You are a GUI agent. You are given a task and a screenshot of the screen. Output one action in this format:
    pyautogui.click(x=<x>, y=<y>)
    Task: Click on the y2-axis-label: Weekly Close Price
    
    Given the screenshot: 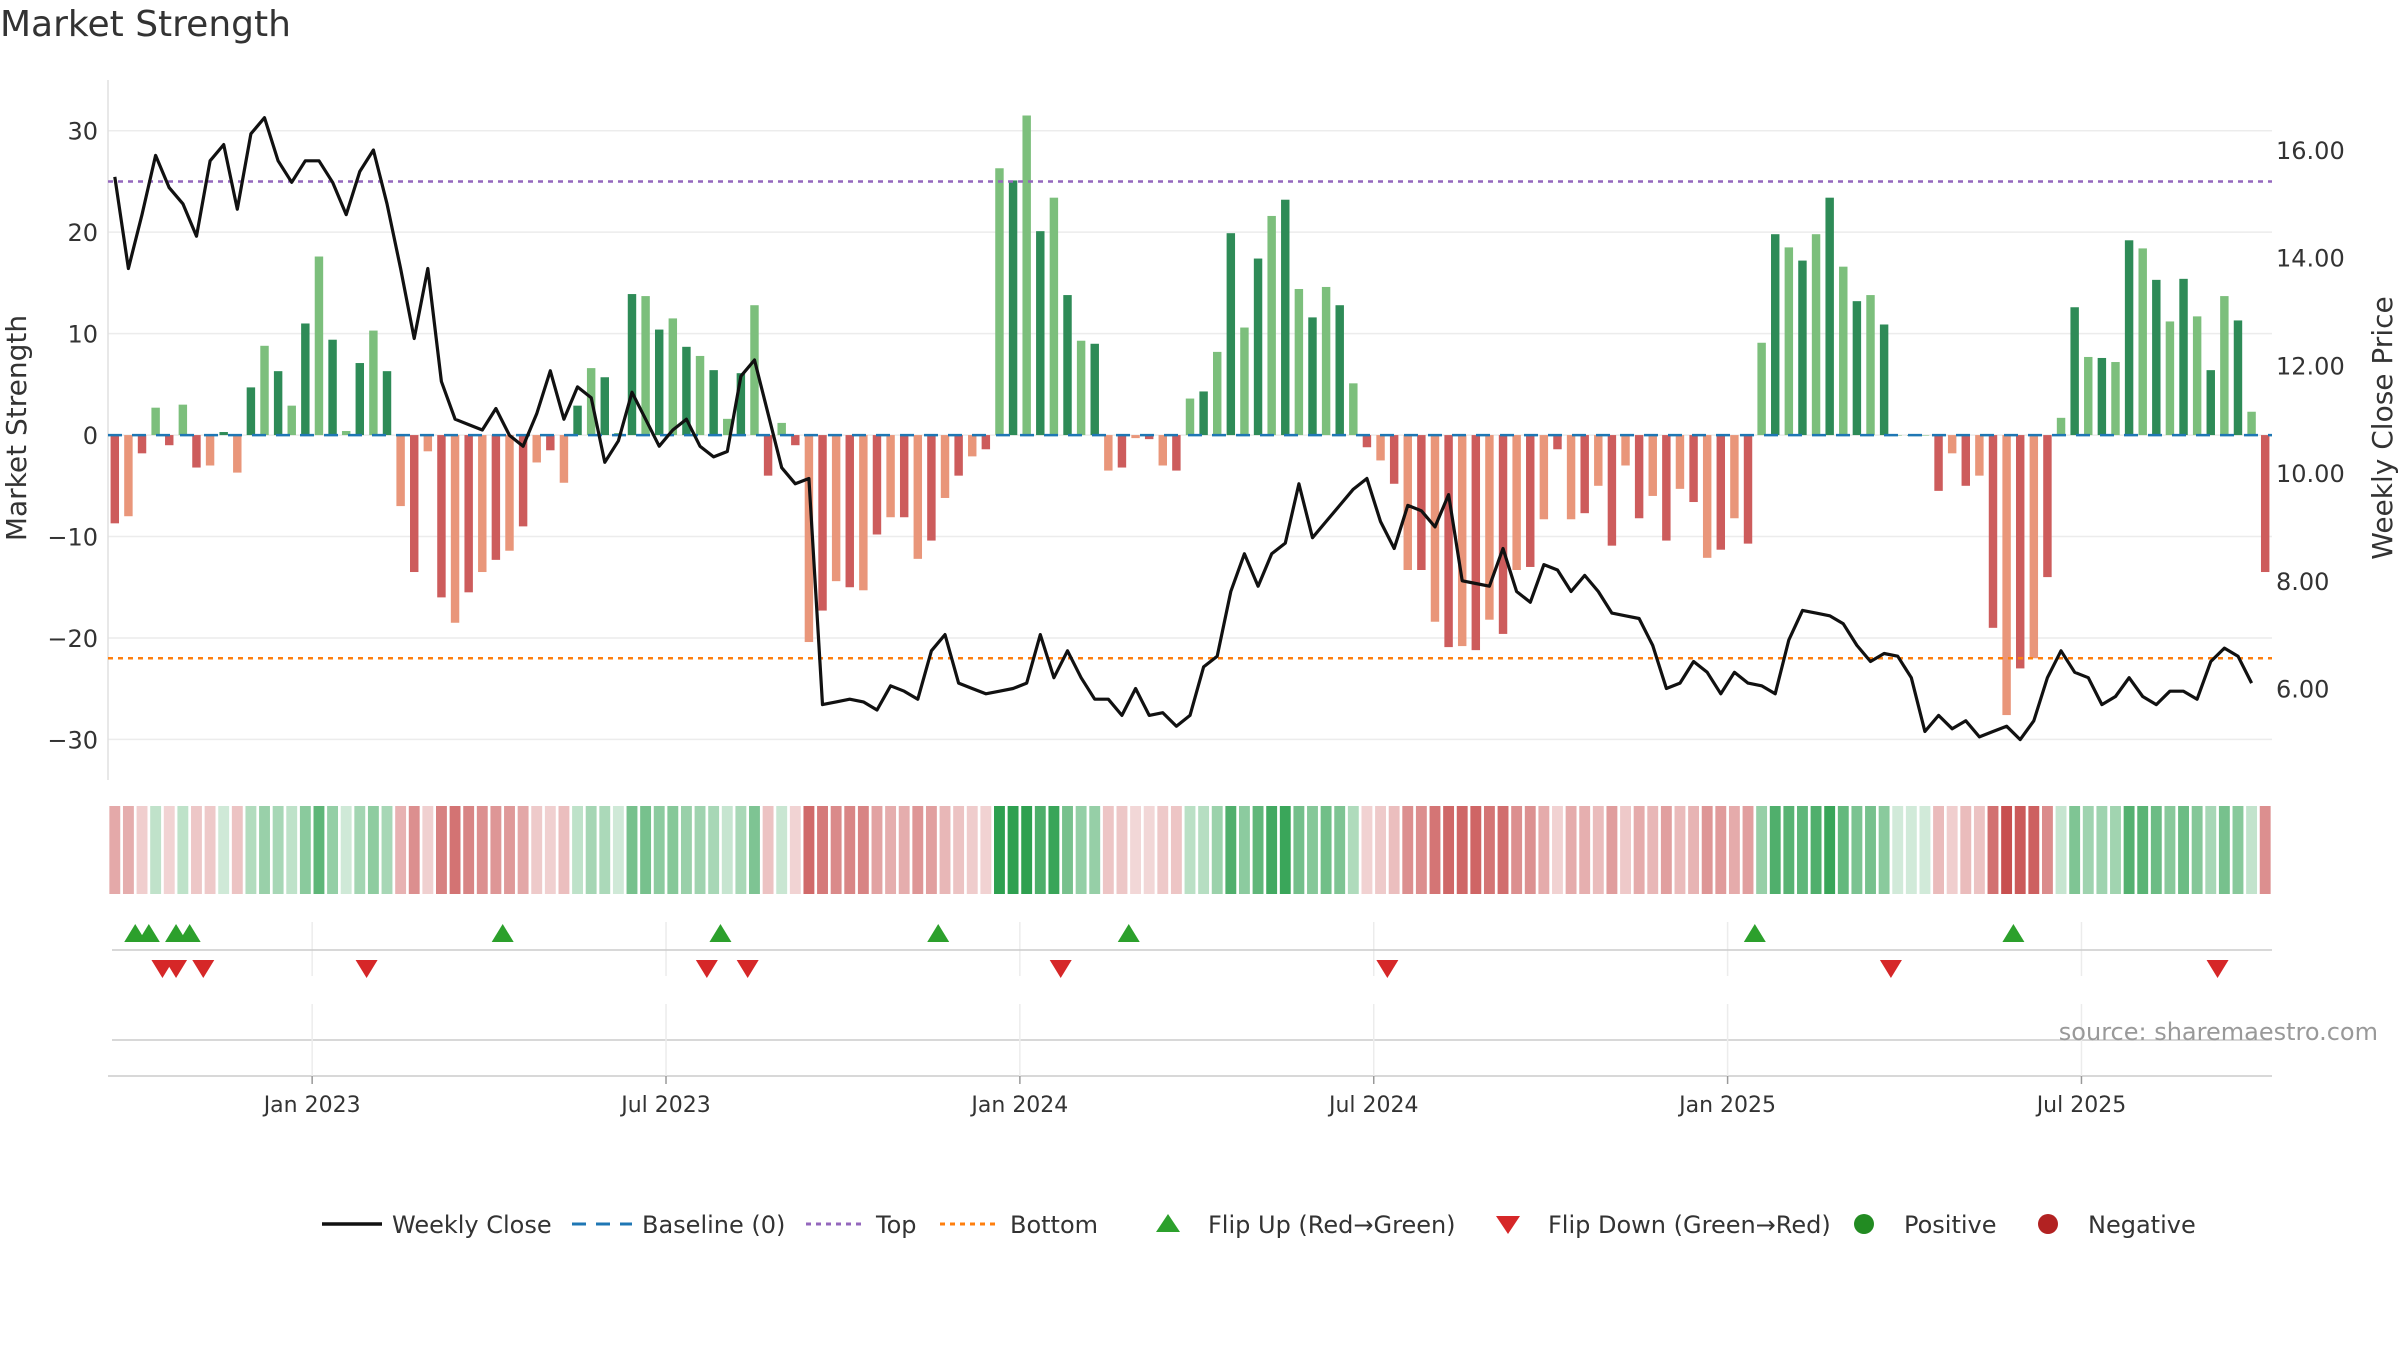 What is the action you would take?
    pyautogui.click(x=2382, y=427)
    